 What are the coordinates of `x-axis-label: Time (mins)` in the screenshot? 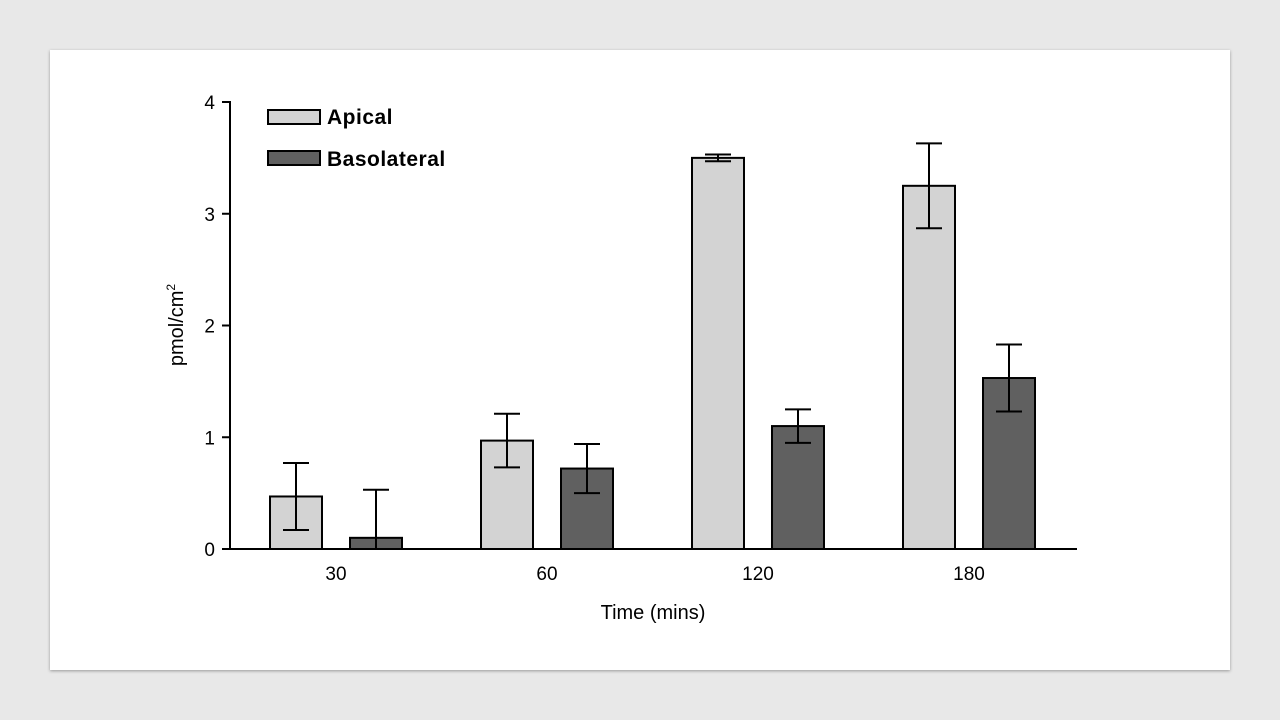 It's located at (653, 613).